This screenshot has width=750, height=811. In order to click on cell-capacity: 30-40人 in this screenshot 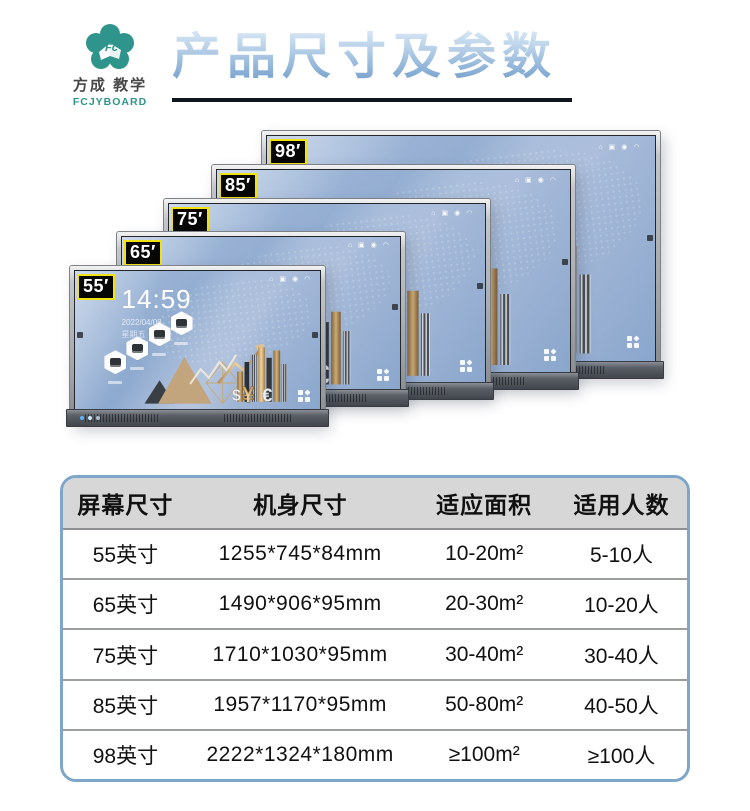, I will do `click(621, 656)`.